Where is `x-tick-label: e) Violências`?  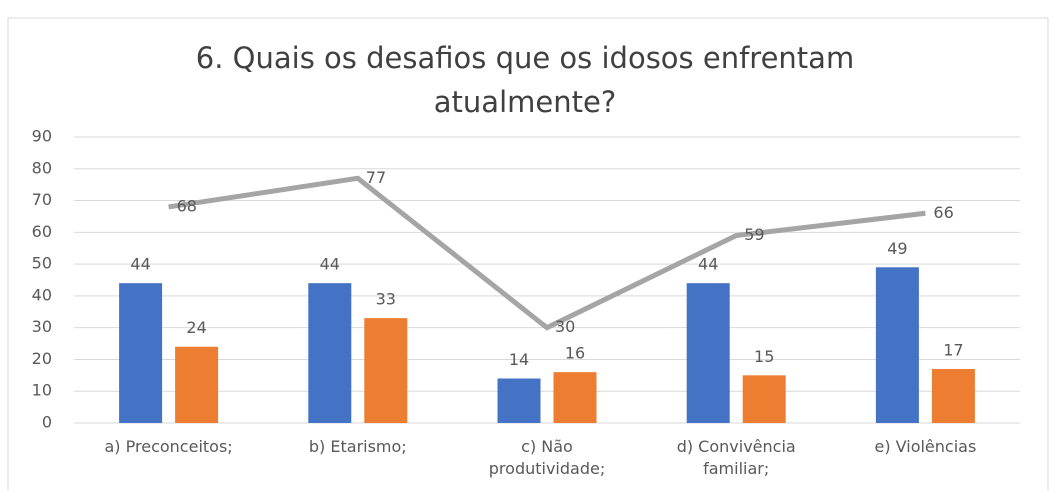 x-tick-label: e) Violências is located at coordinates (925, 446).